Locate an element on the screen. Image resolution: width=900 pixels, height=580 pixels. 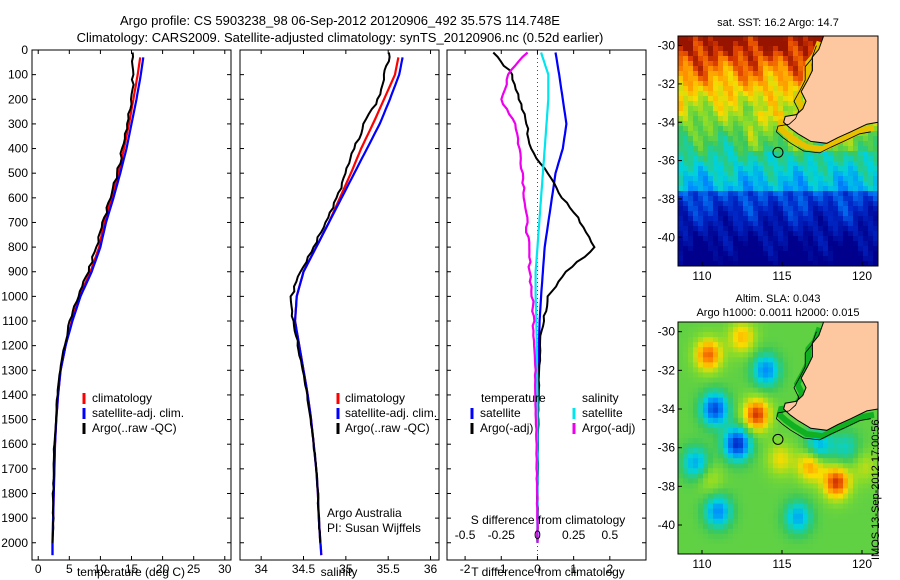
legend-label-argo: Argo(..raw -QC) is located at coordinates (134, 428).